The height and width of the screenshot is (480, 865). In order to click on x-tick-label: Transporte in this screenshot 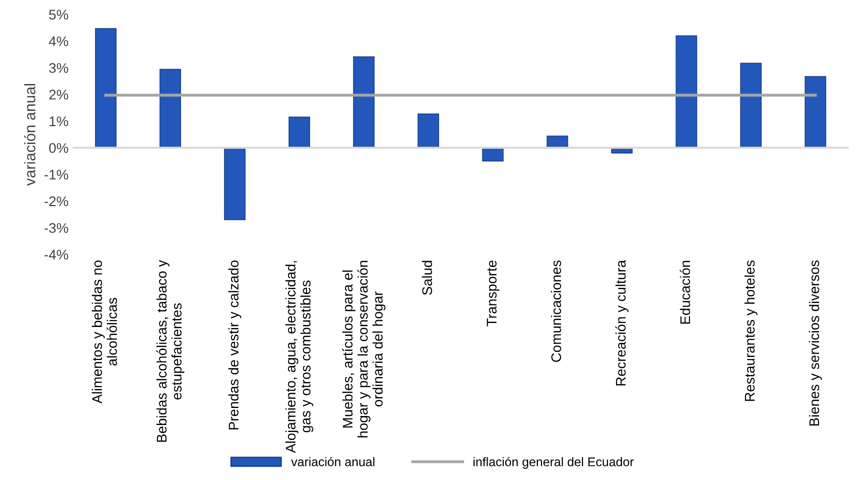, I will do `click(493, 293)`.